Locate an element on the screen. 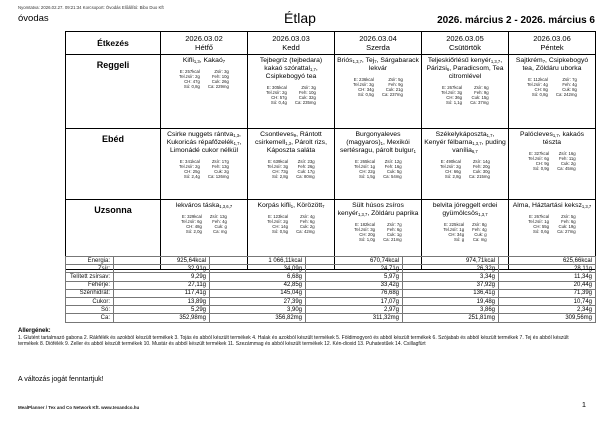  nutrition-value: Tel.zsír: 2g is located at coordinates (278, 221).